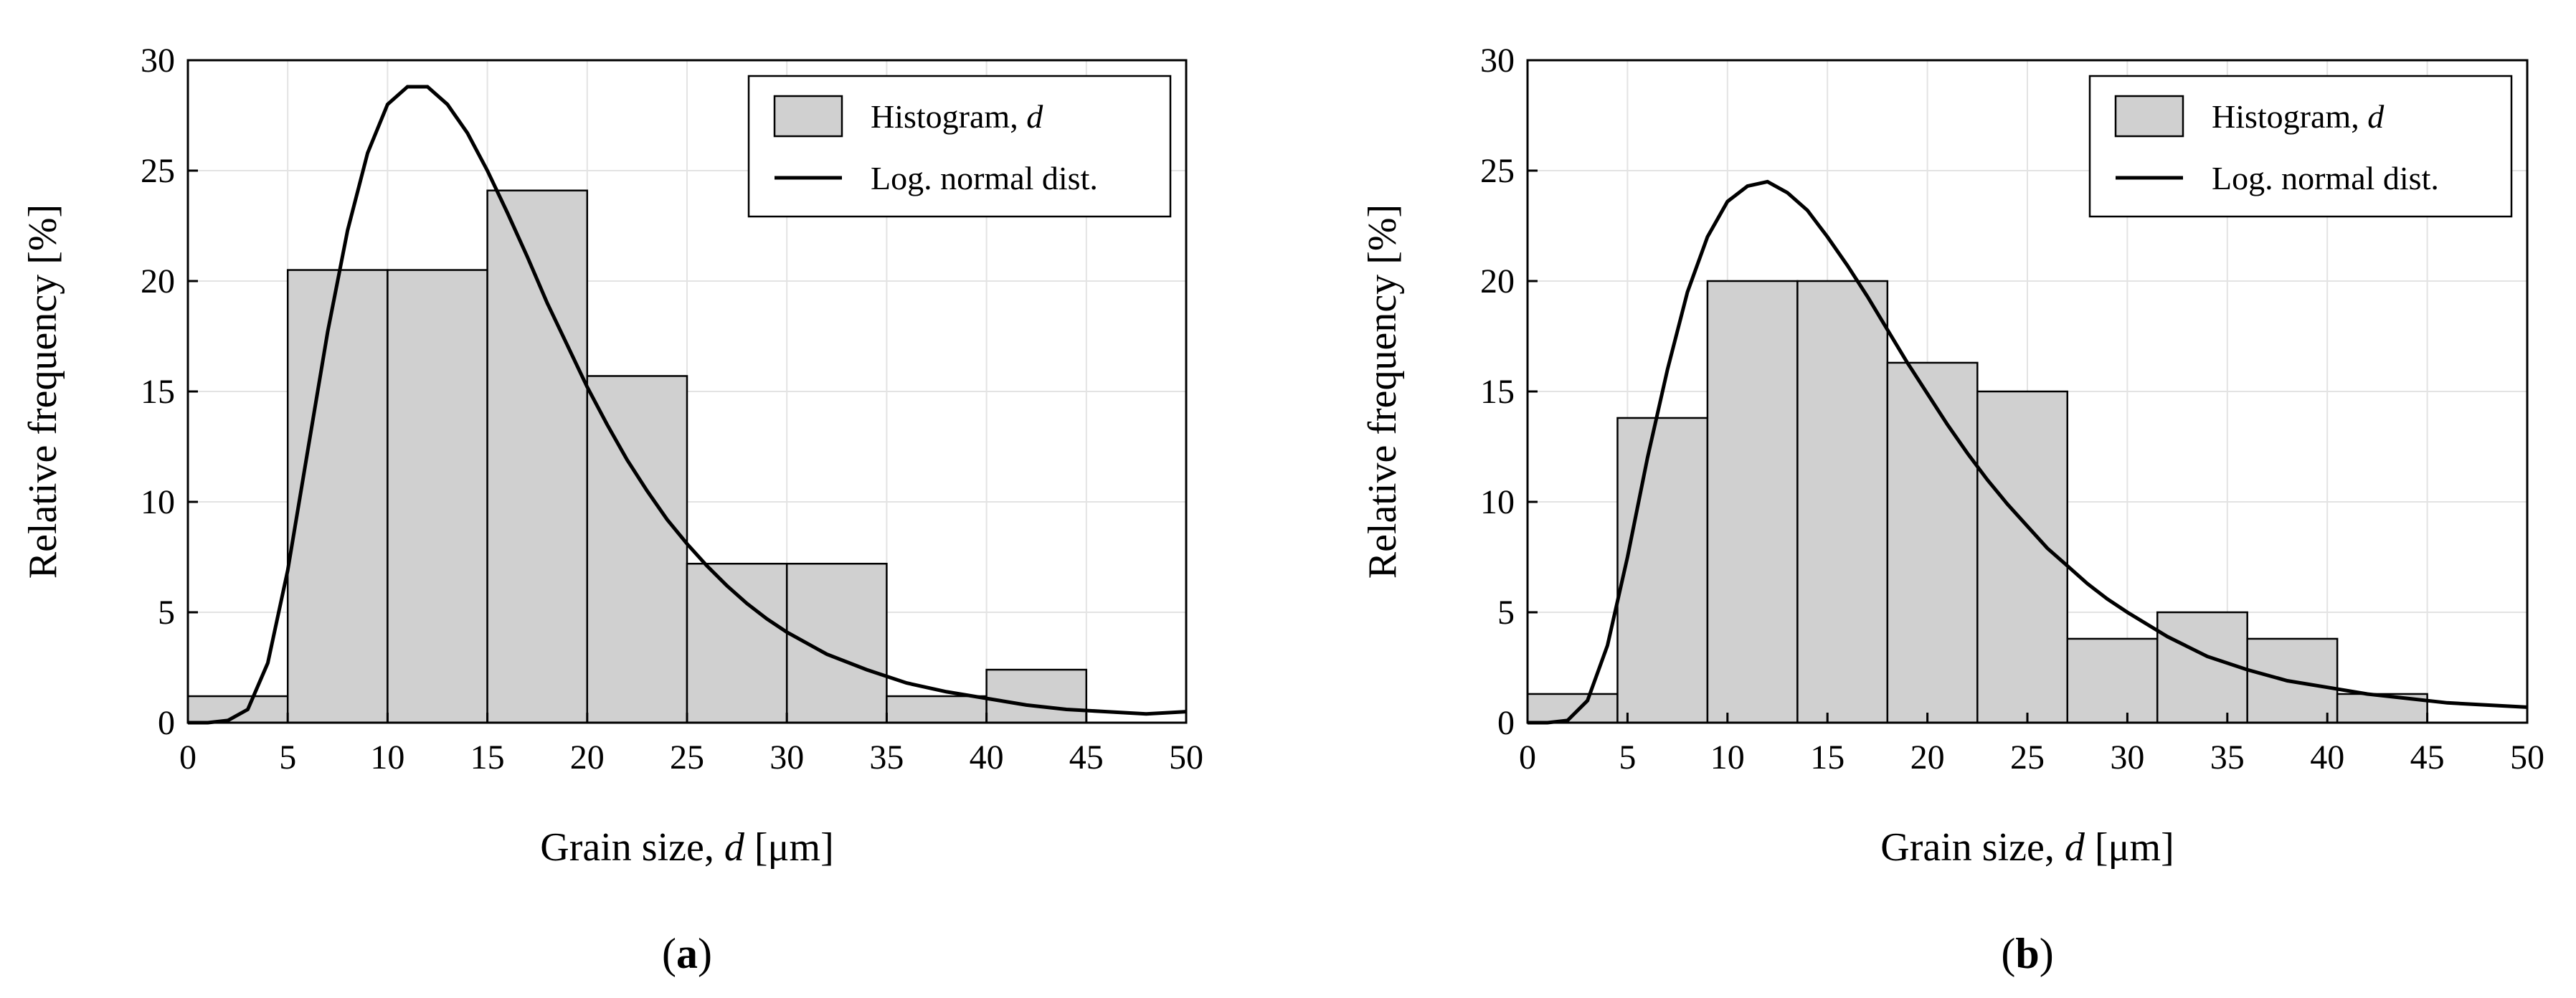 The image size is (2576, 998). I want to click on panel-label-letter: b, so click(2027, 954).